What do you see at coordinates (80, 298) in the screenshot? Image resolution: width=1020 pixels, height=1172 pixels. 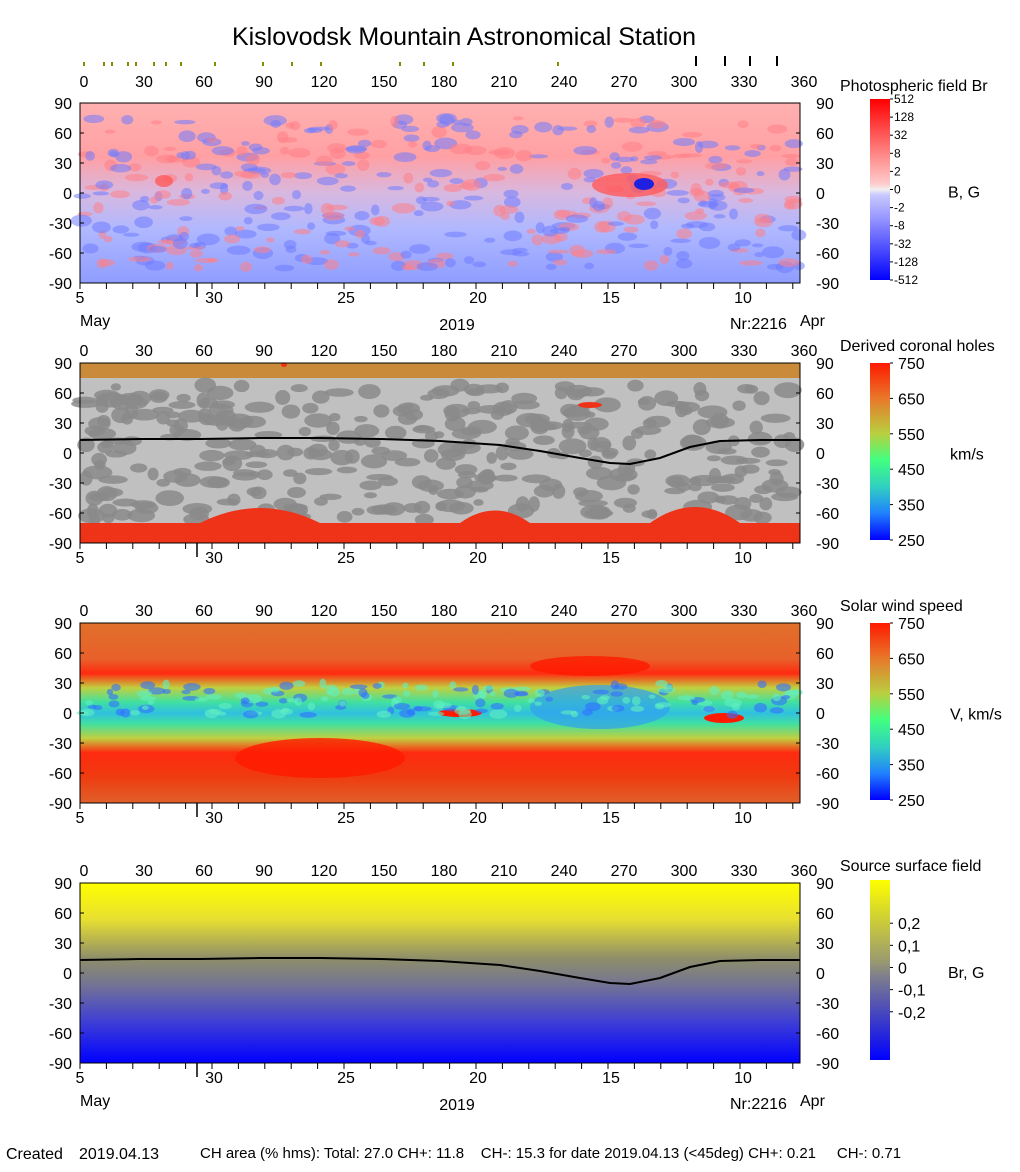 I see `date-tick-label: 5` at bounding box center [80, 298].